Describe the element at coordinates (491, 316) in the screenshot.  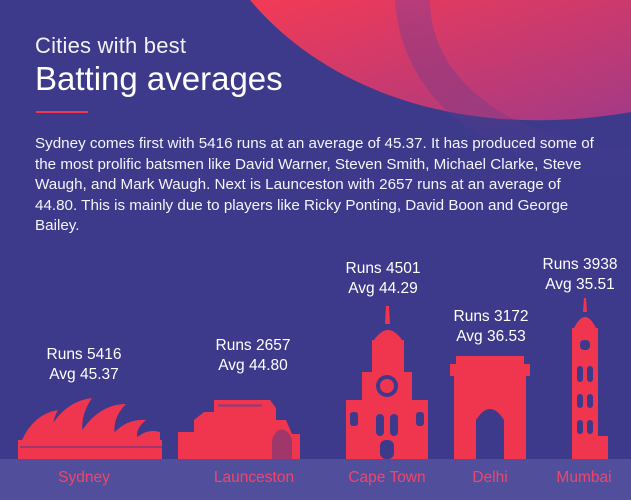
I see `runs-label: Runs 3172` at that location.